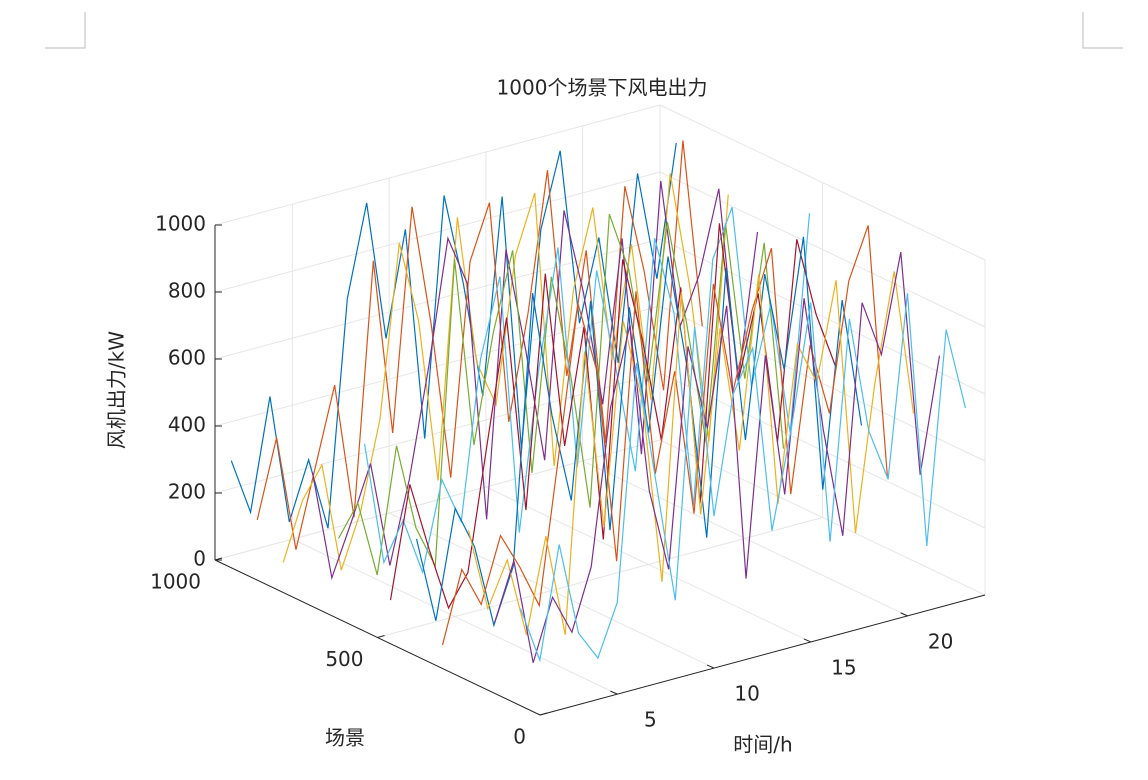  Describe the element at coordinates (199, 559) in the screenshot. I see `z-tick-label: 0` at that location.